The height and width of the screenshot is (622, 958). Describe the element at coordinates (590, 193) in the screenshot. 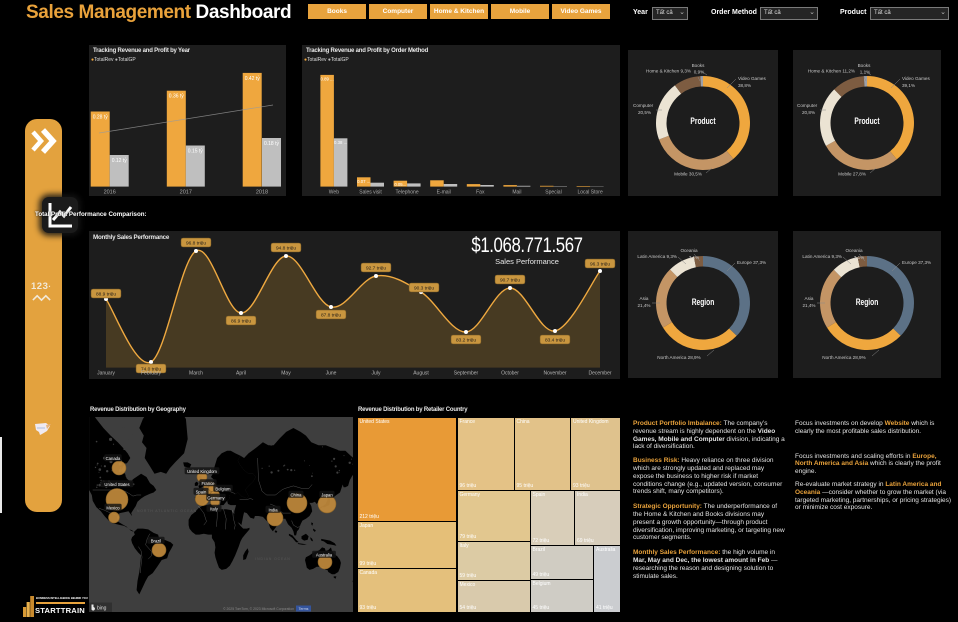

I see `svg-text: Local Store` at that location.